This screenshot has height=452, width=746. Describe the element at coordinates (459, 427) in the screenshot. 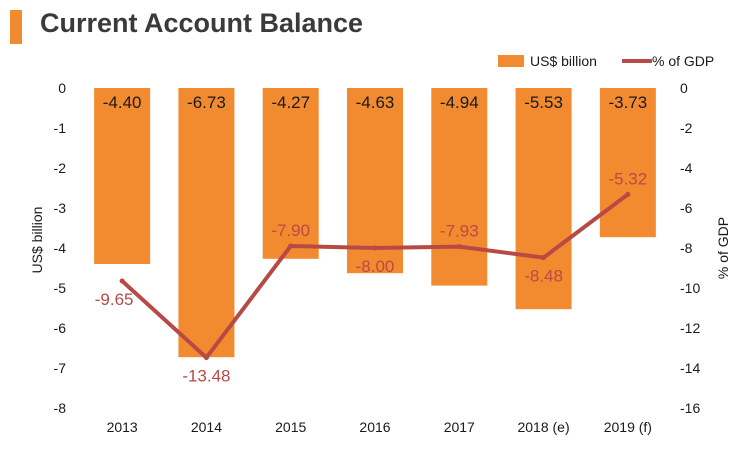

I see `x-tick-label: 2017` at that location.